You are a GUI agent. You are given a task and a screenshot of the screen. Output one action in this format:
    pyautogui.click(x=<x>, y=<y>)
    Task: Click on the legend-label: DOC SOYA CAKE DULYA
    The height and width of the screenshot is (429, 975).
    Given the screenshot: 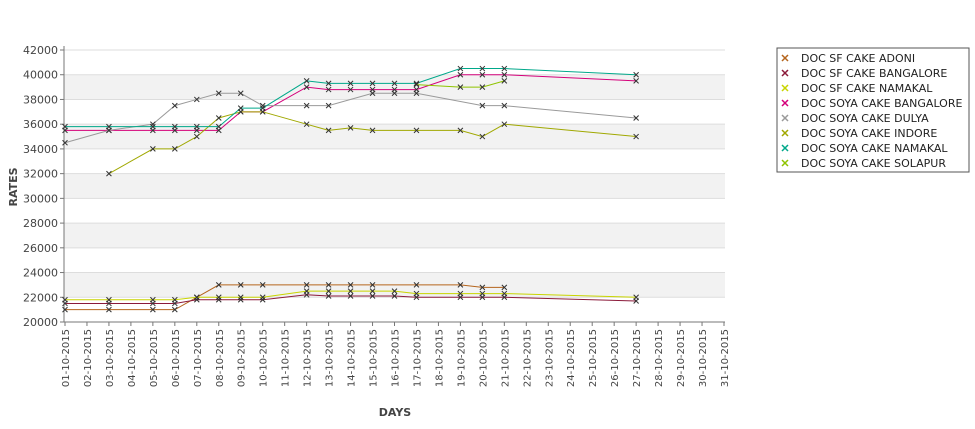 What is the action you would take?
    pyautogui.click(x=865, y=118)
    